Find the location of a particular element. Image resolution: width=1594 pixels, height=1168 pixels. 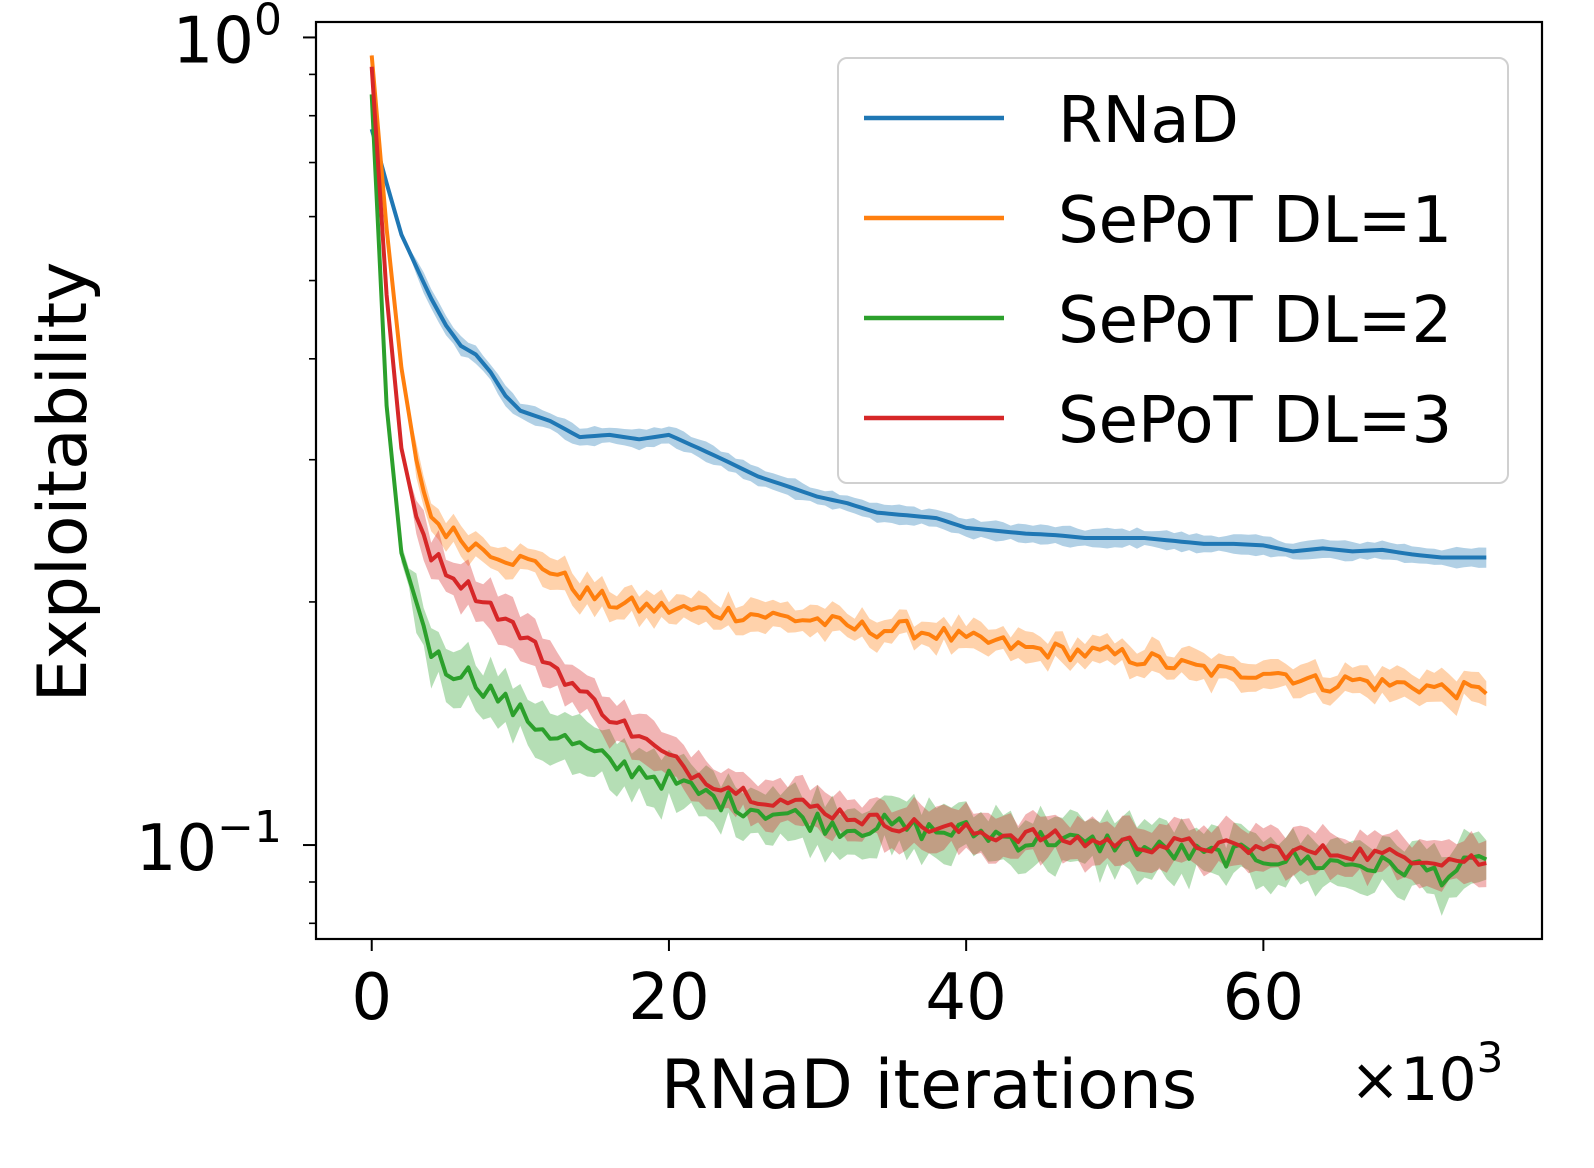

y-tick-label: 10⁻¹ is located at coordinates (209, 844).